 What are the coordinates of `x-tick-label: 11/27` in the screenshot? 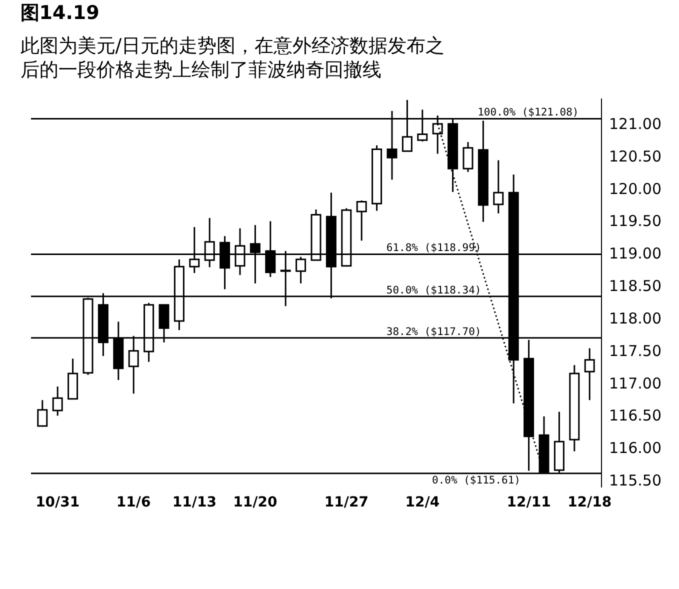 It's located at (346, 502).